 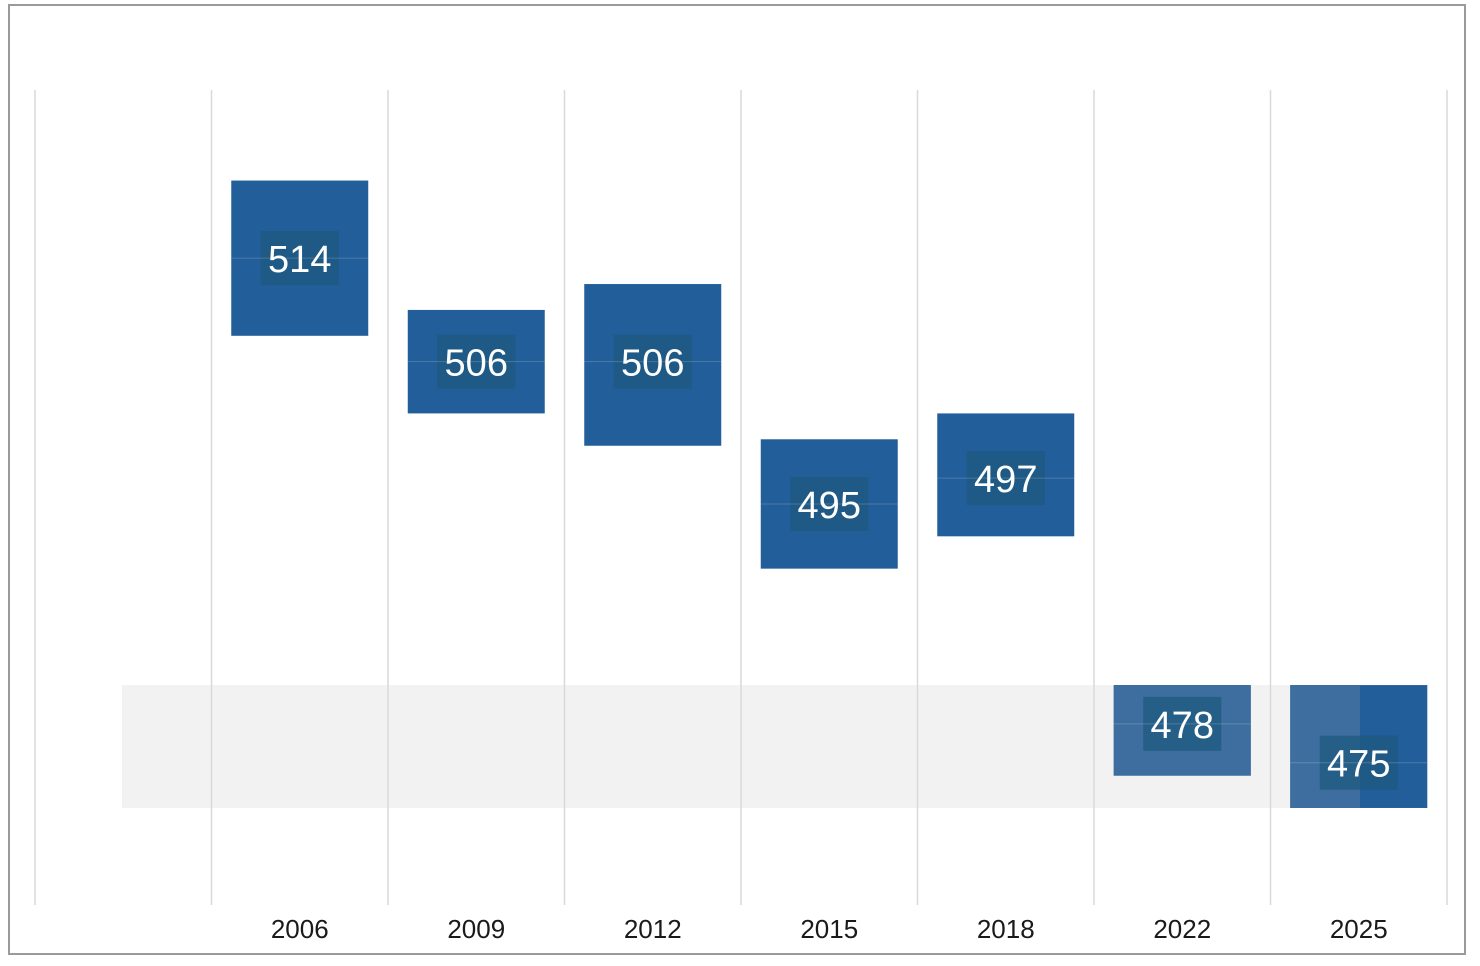 I want to click on x-tick-label: 2015, so click(x=829, y=929).